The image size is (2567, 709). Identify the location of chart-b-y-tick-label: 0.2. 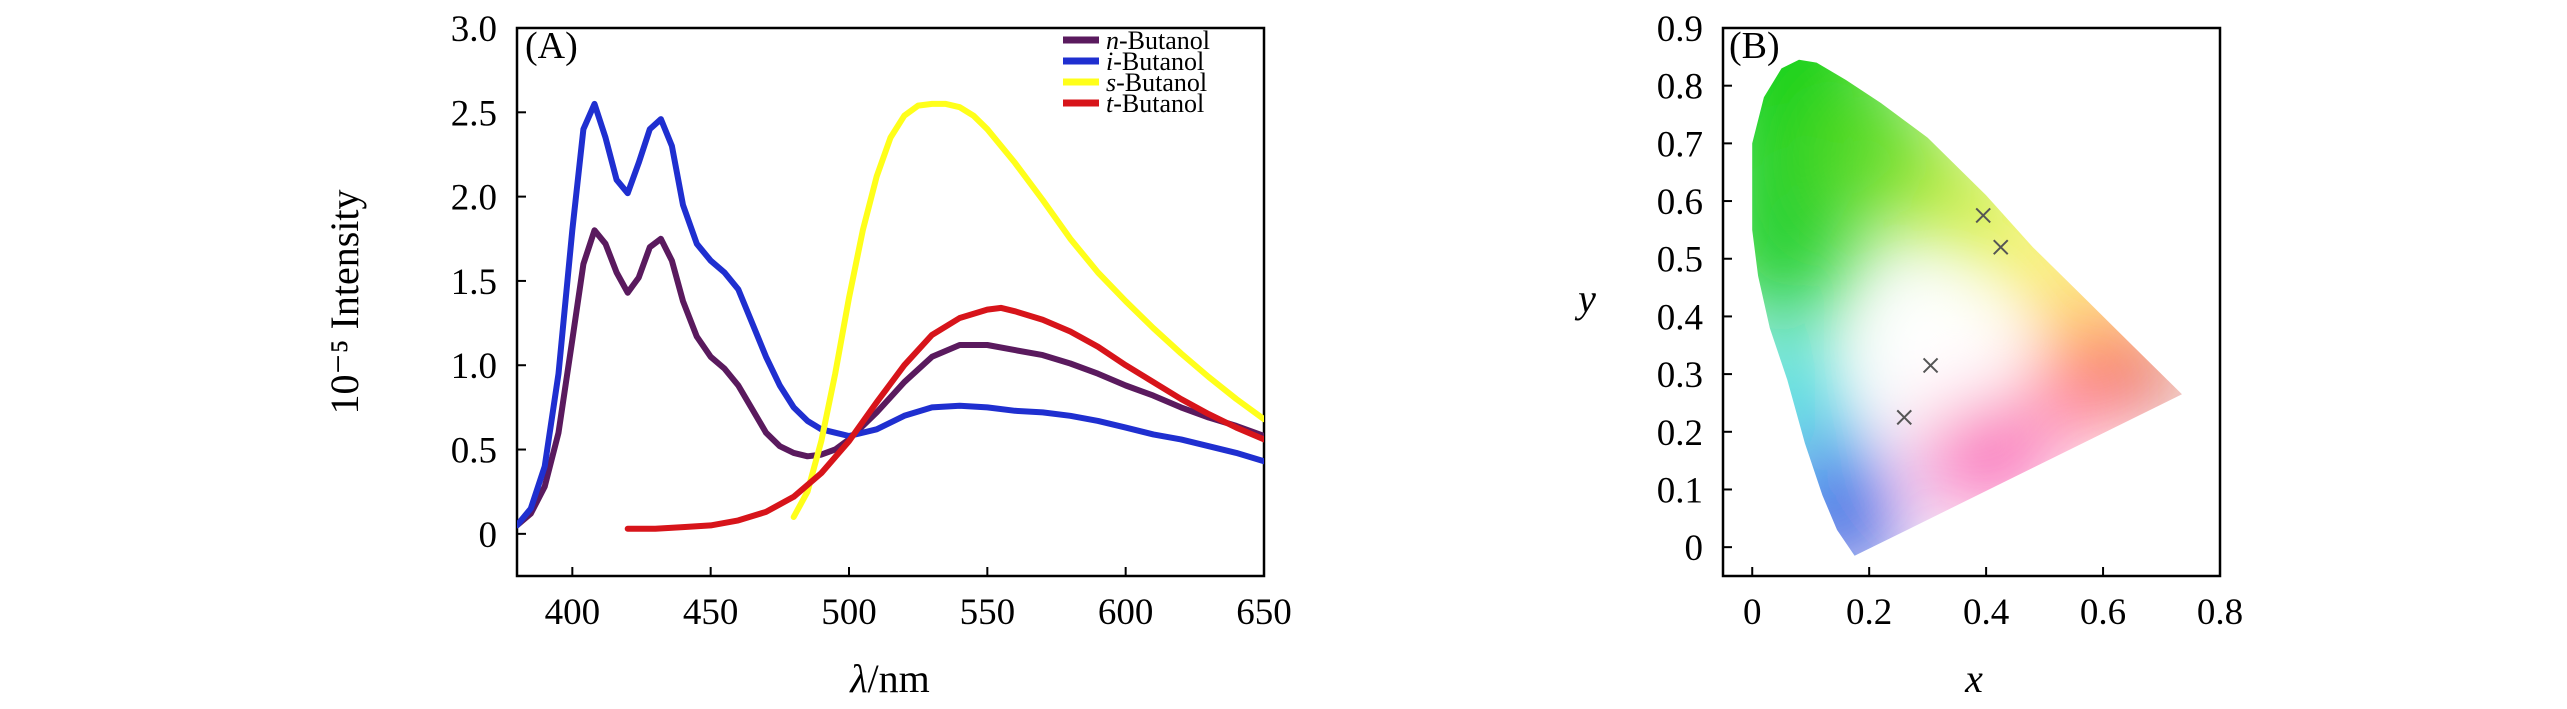
(1680, 433).